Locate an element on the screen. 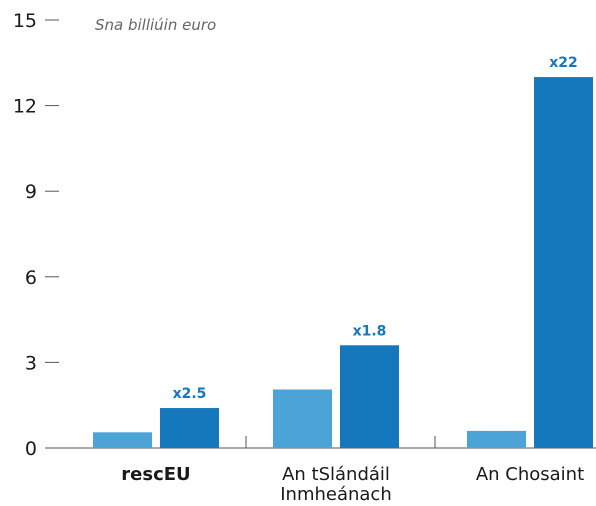 Image resolution: width=596 pixels, height=506 pixels. y-tick-label-4: 12 is located at coordinates (25, 107).